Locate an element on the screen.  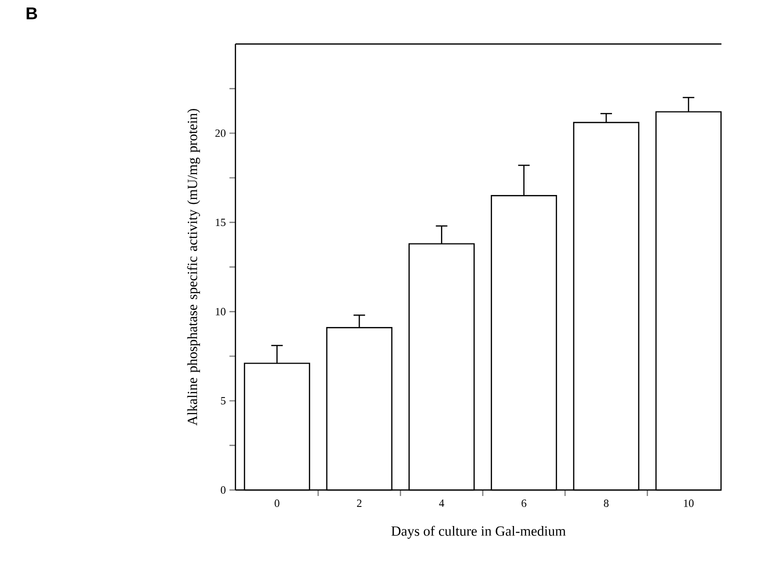
y-tick-label: 10 is located at coordinates (221, 312).